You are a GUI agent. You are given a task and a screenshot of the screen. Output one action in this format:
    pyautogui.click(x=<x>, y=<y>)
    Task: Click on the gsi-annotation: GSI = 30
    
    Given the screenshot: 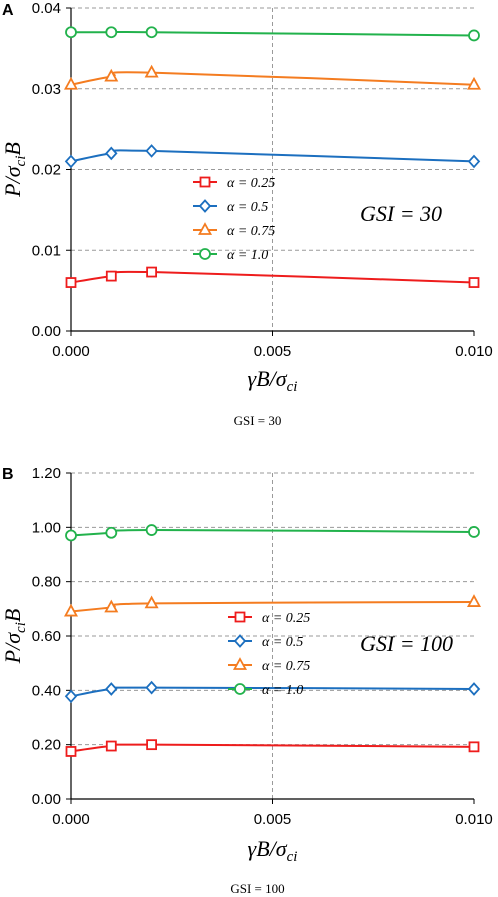 What is the action you would take?
    pyautogui.click(x=401, y=213)
    